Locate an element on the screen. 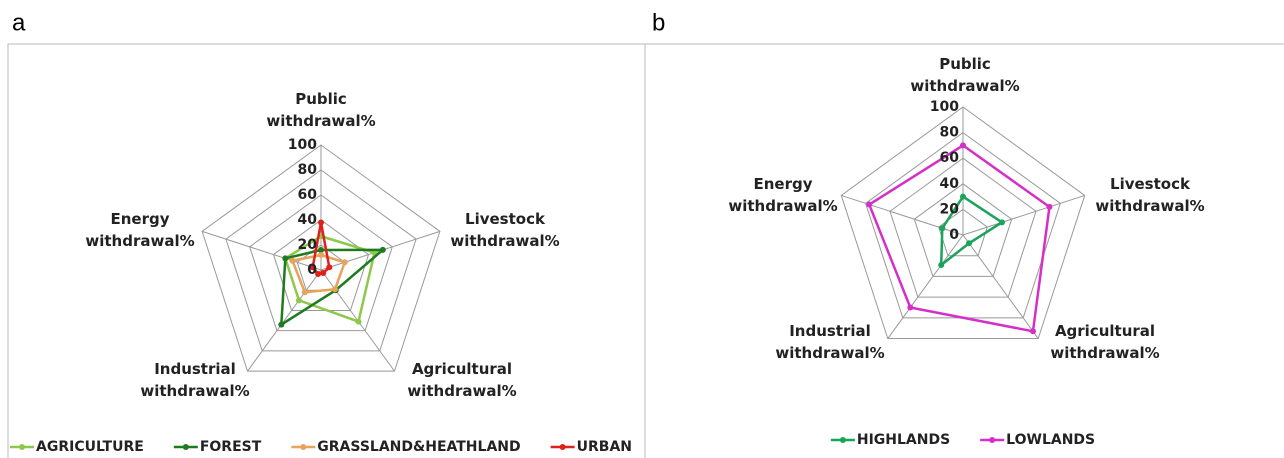  legend-label: URBAN is located at coordinates (604, 447).